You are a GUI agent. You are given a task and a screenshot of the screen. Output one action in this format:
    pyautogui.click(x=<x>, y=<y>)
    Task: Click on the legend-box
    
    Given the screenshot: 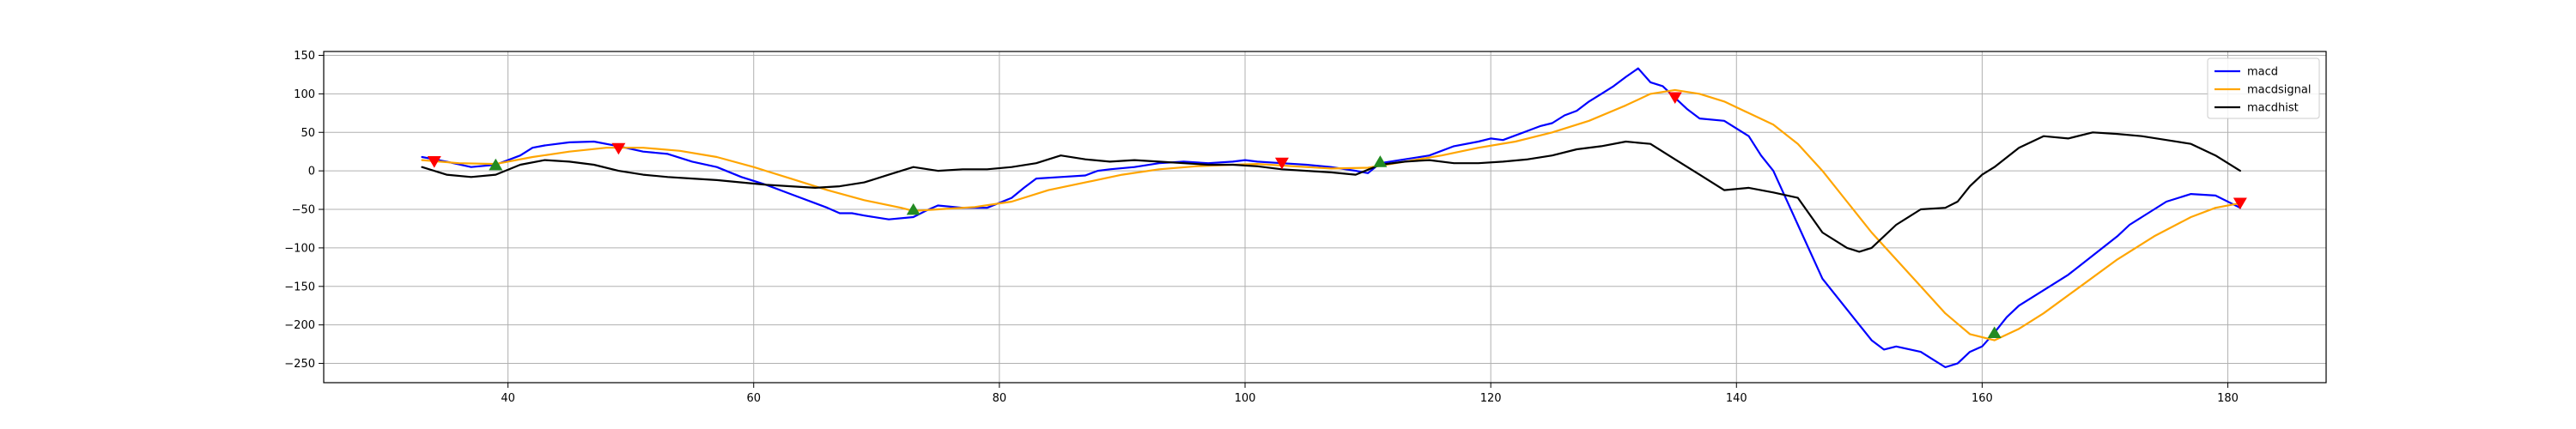 What is the action you would take?
    pyautogui.click(x=2263, y=88)
    